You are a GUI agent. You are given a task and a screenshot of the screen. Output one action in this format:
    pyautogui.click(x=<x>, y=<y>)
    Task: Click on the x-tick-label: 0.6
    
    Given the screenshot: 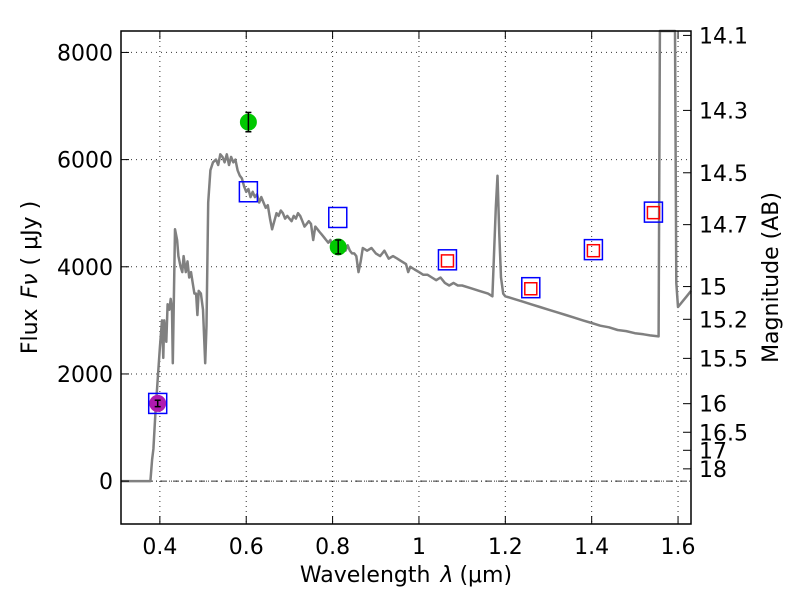 What is the action you would take?
    pyautogui.click(x=246, y=547)
    